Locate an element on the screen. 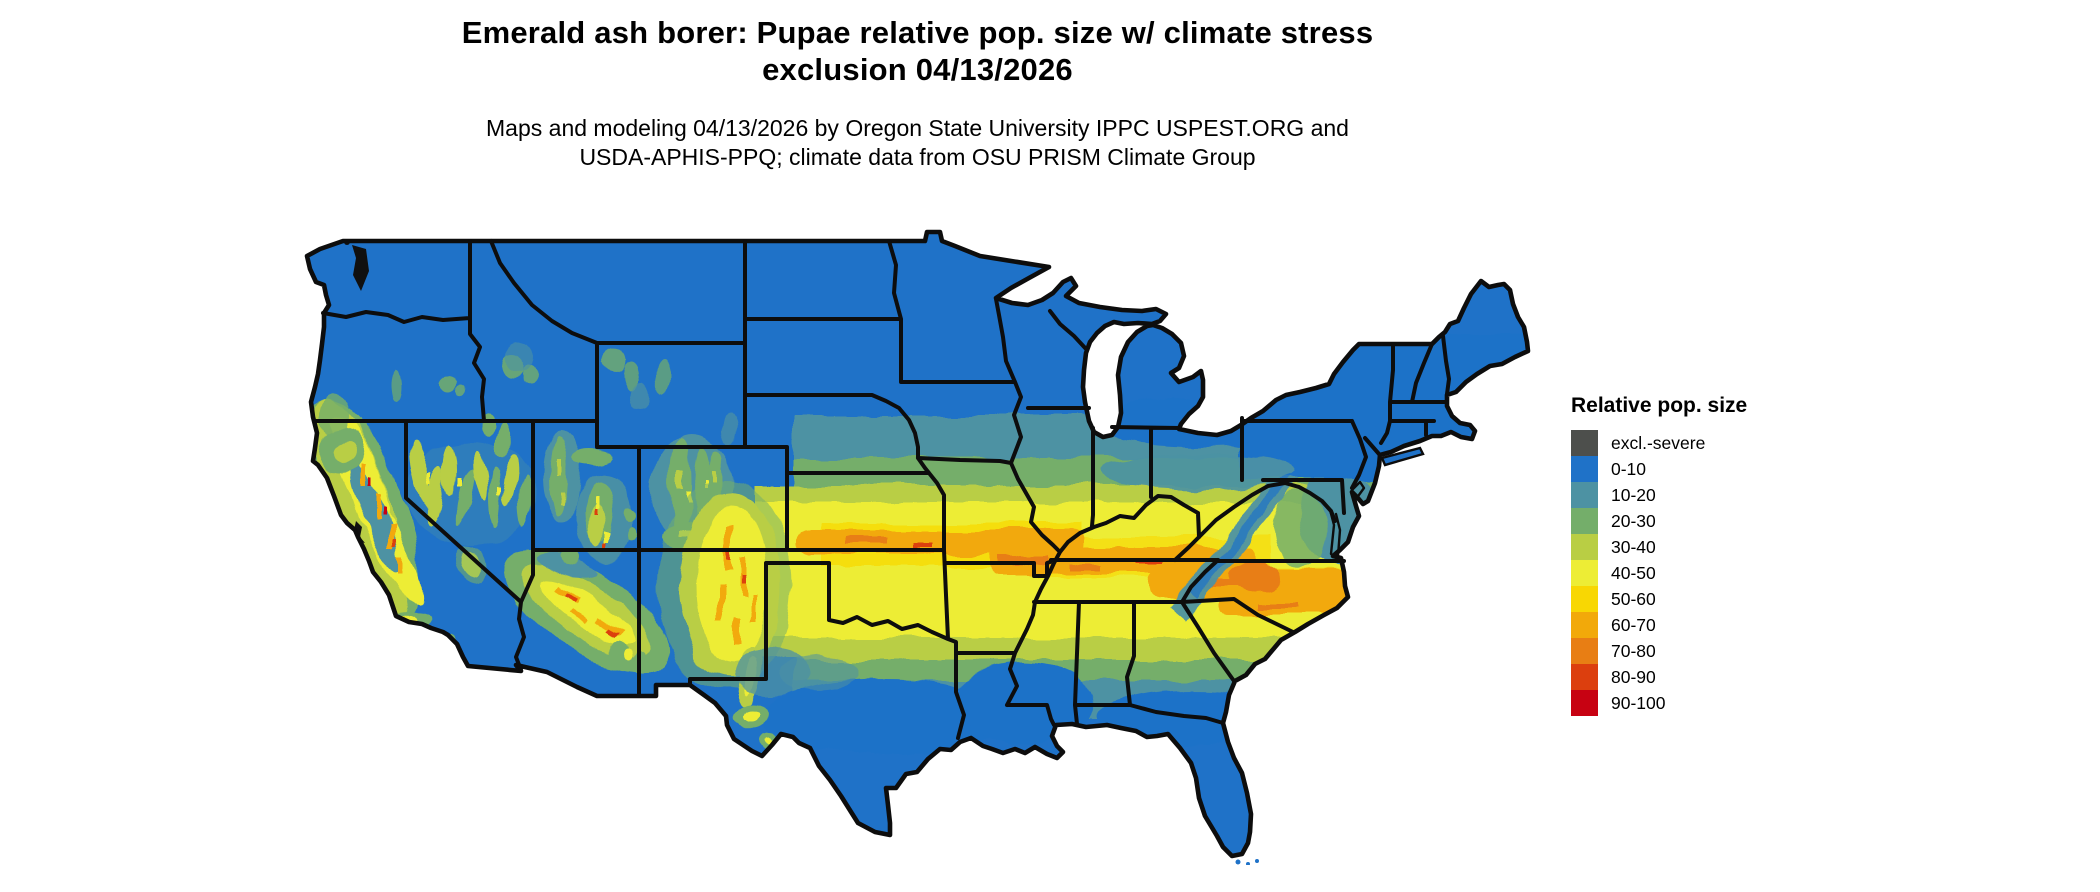 The height and width of the screenshot is (892, 2100). legend-label: 20-30 is located at coordinates (1633, 521).